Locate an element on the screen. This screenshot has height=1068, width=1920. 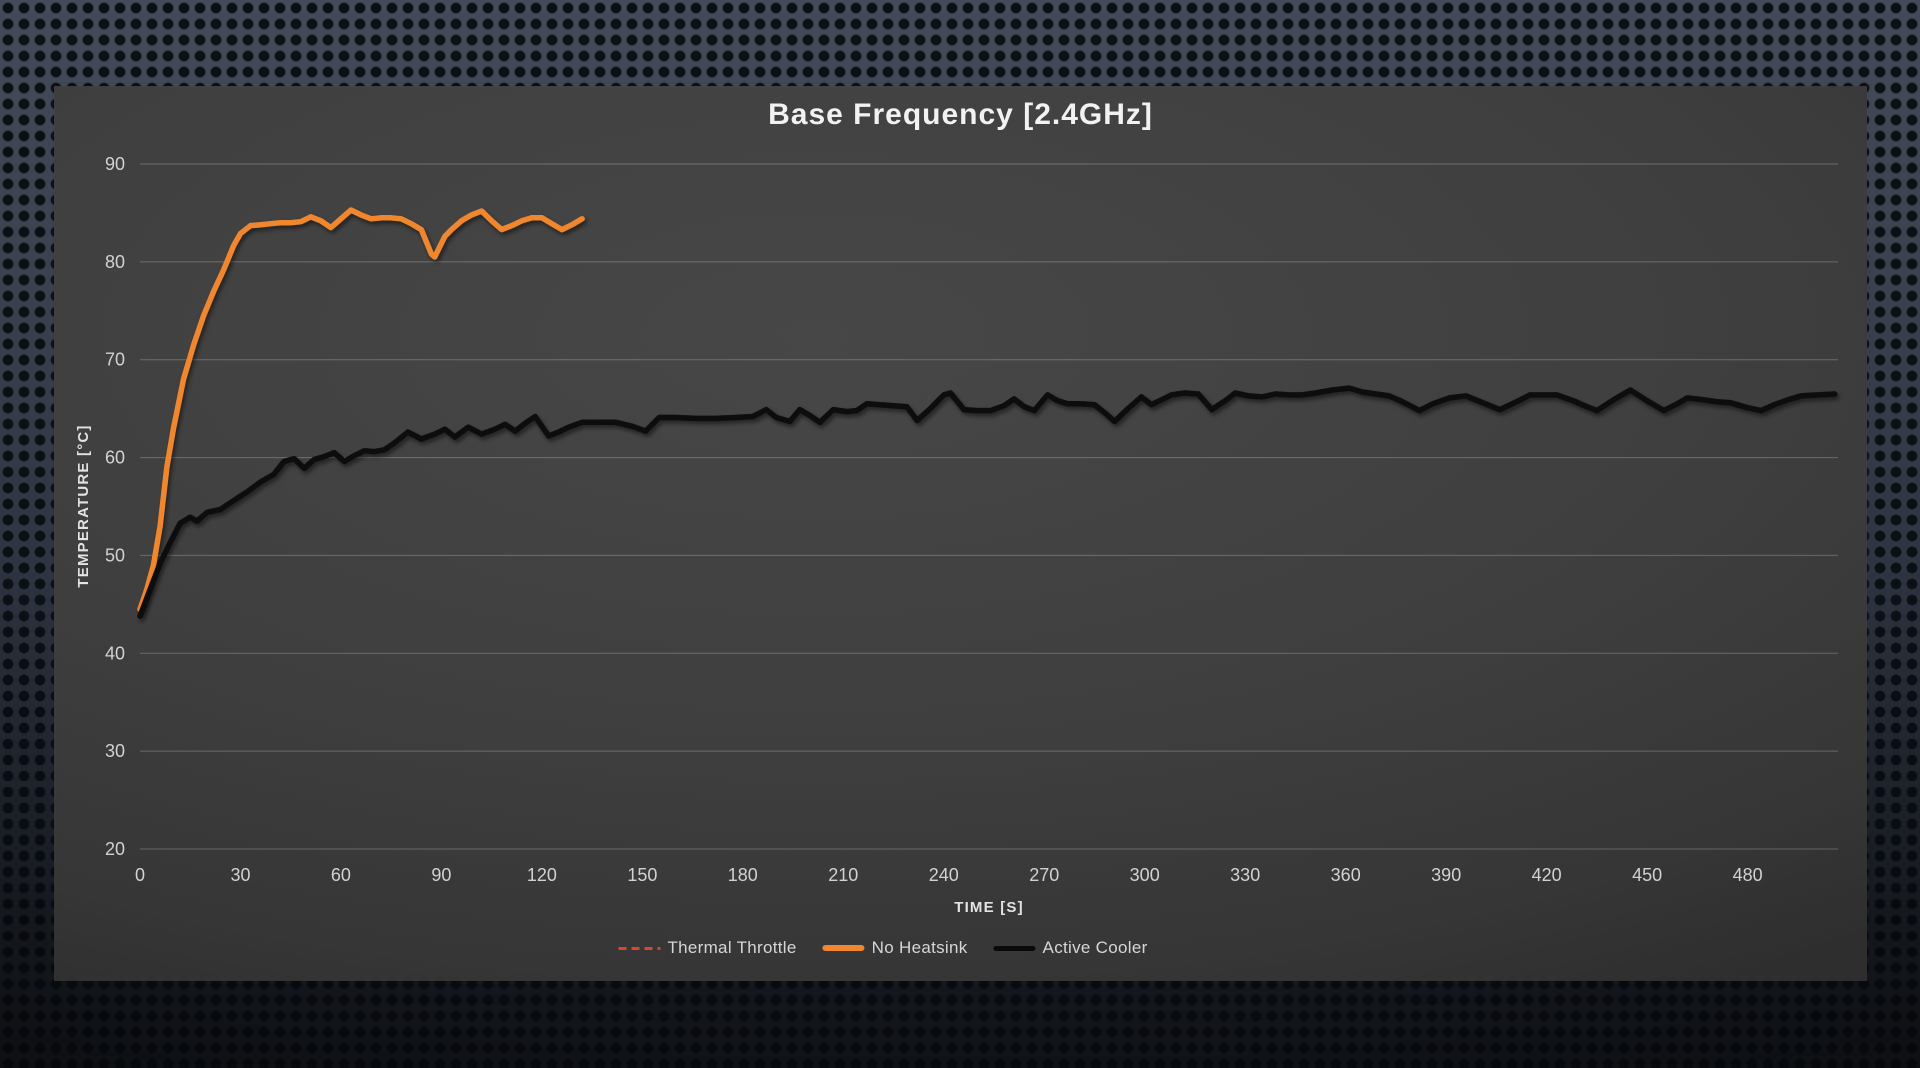
x-tick-label: 0 is located at coordinates (140, 875).